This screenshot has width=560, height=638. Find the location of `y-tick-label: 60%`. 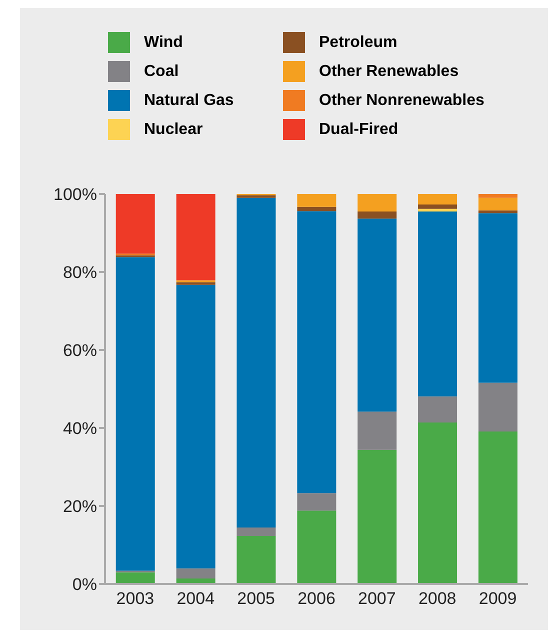

y-tick-label: 60% is located at coordinates (79, 350).